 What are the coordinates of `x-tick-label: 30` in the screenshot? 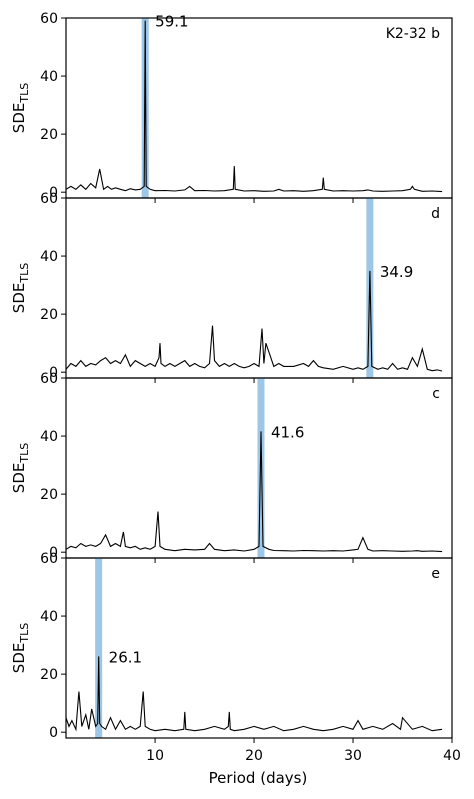 It's located at (353, 756).